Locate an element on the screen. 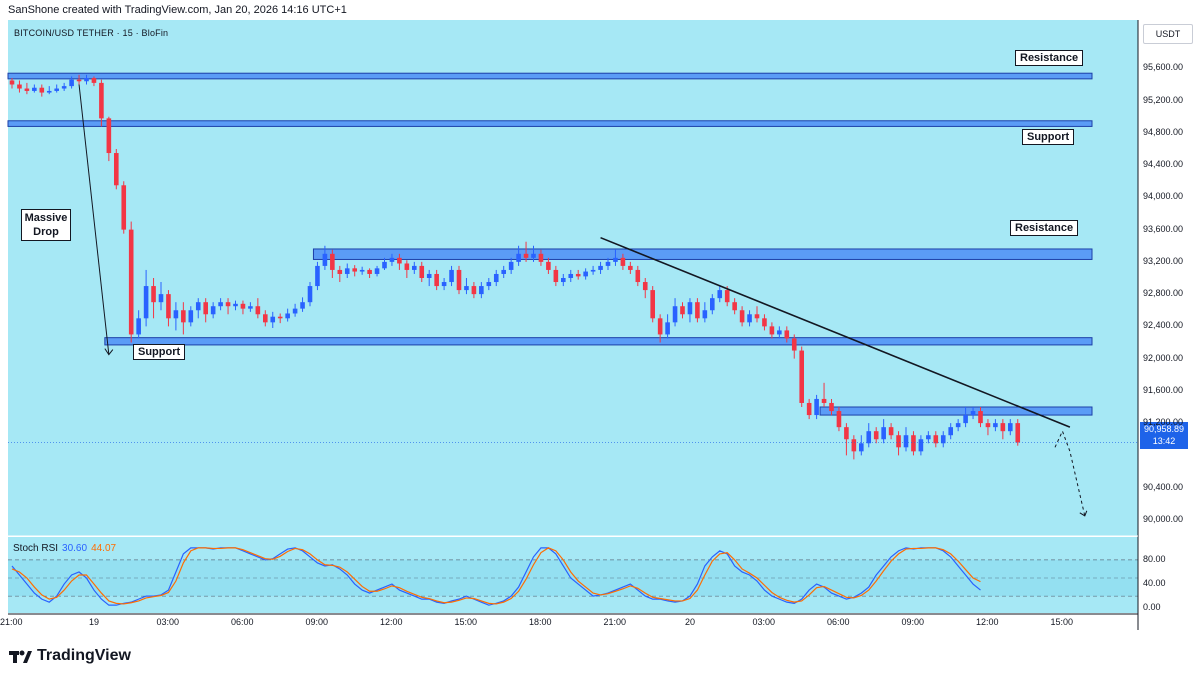  price-tick-label: 91,200.00 is located at coordinates (1163, 422).